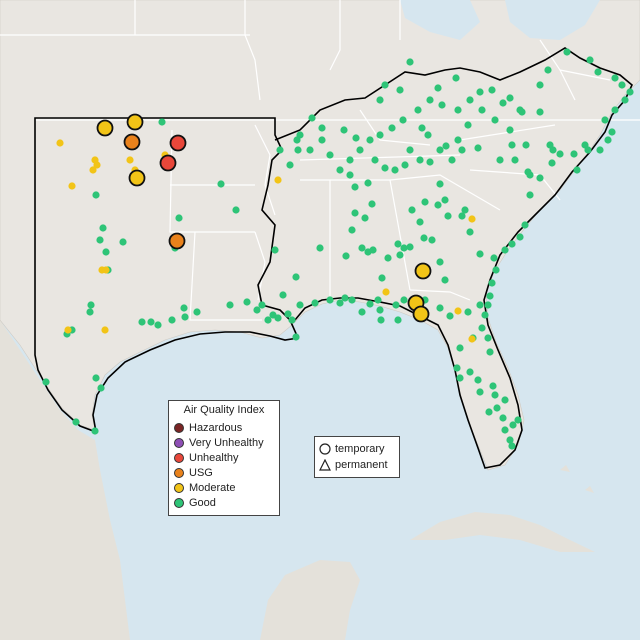  I want to click on moderate-monitor-flagged, so click(421, 314).